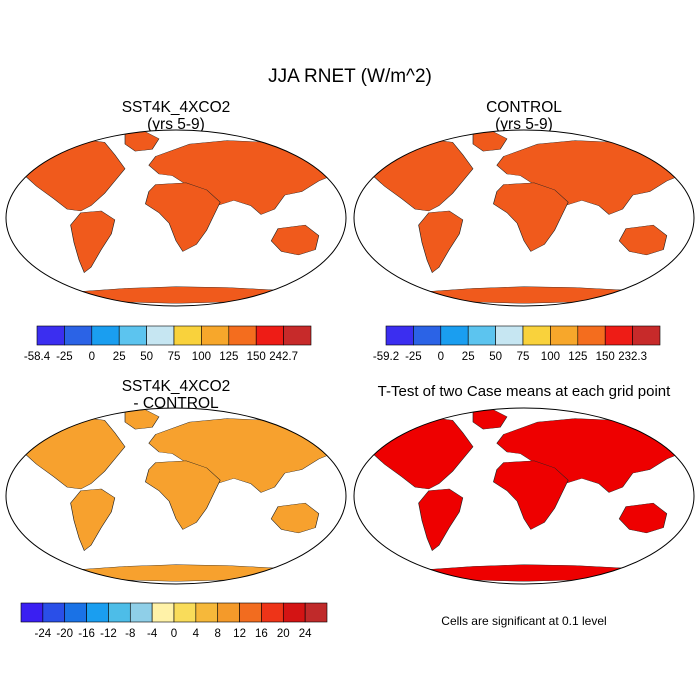 The width and height of the screenshot is (700, 700). I want to click on colorbar-label: -16, so click(86, 634).